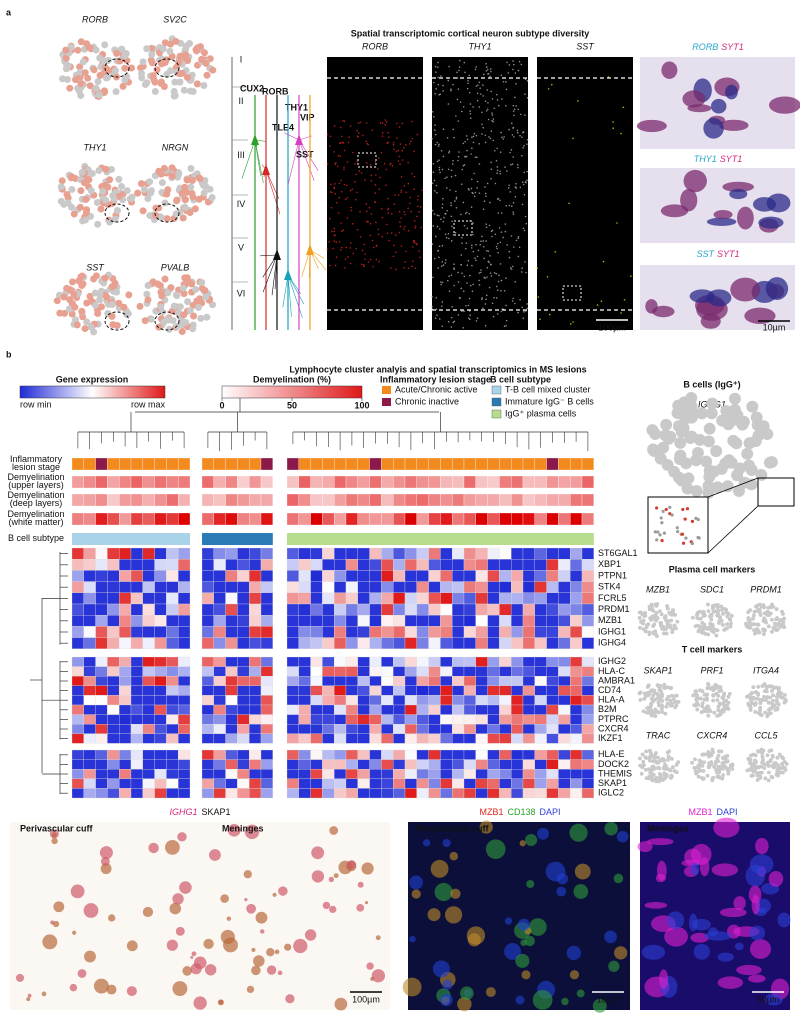 The image size is (800, 1016). What do you see at coordinates (174, 193) in the screenshot?
I see `tsne-plot` at bounding box center [174, 193].